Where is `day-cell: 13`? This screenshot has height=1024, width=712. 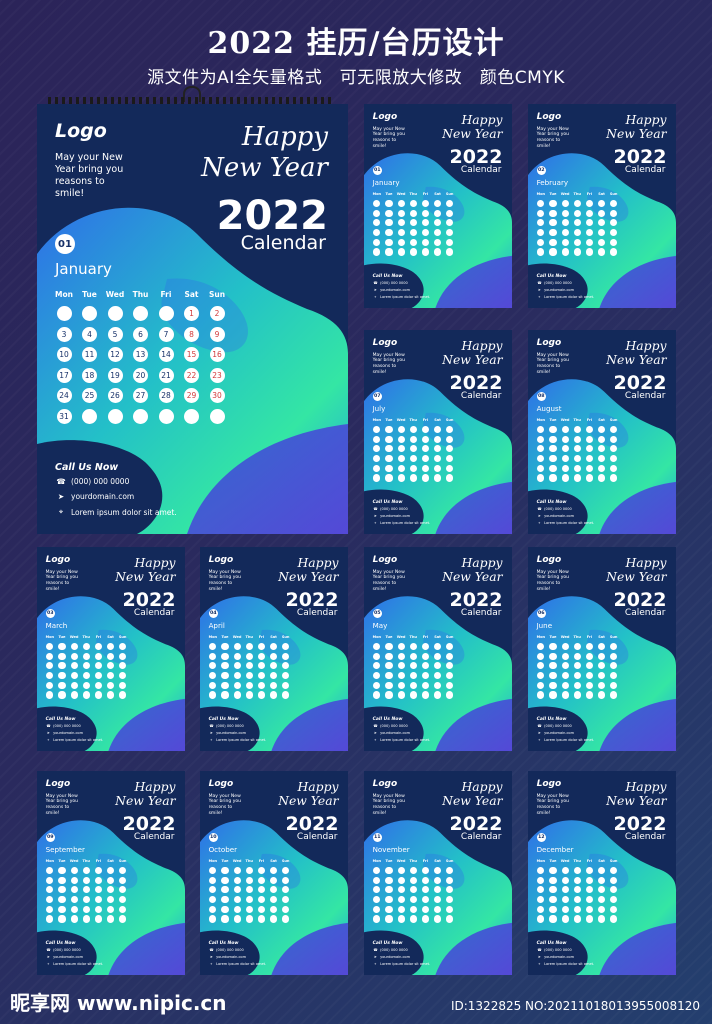 day-cell: 13 is located at coordinates (140, 354).